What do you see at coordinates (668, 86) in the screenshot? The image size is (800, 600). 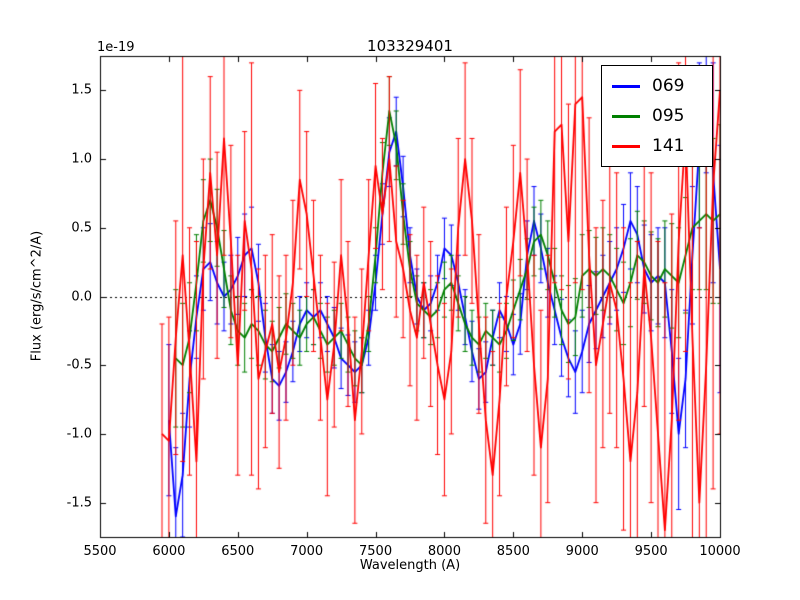 I see `legend-label: 069` at bounding box center [668, 86].